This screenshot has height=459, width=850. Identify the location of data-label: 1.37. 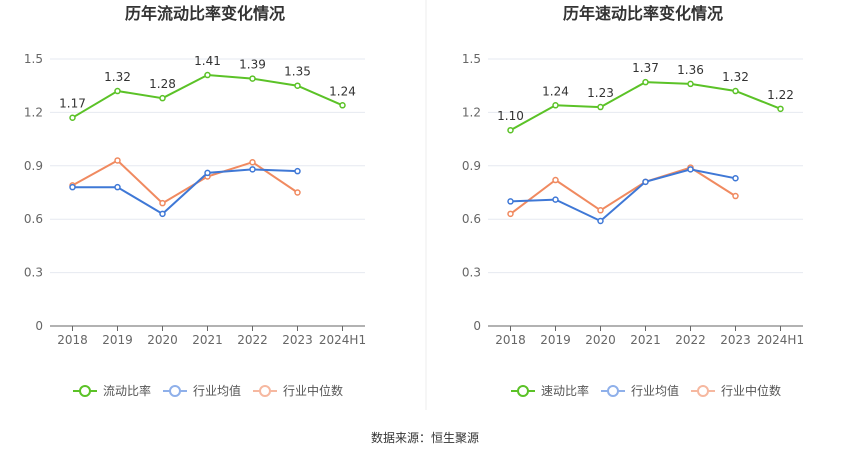
(645, 68).